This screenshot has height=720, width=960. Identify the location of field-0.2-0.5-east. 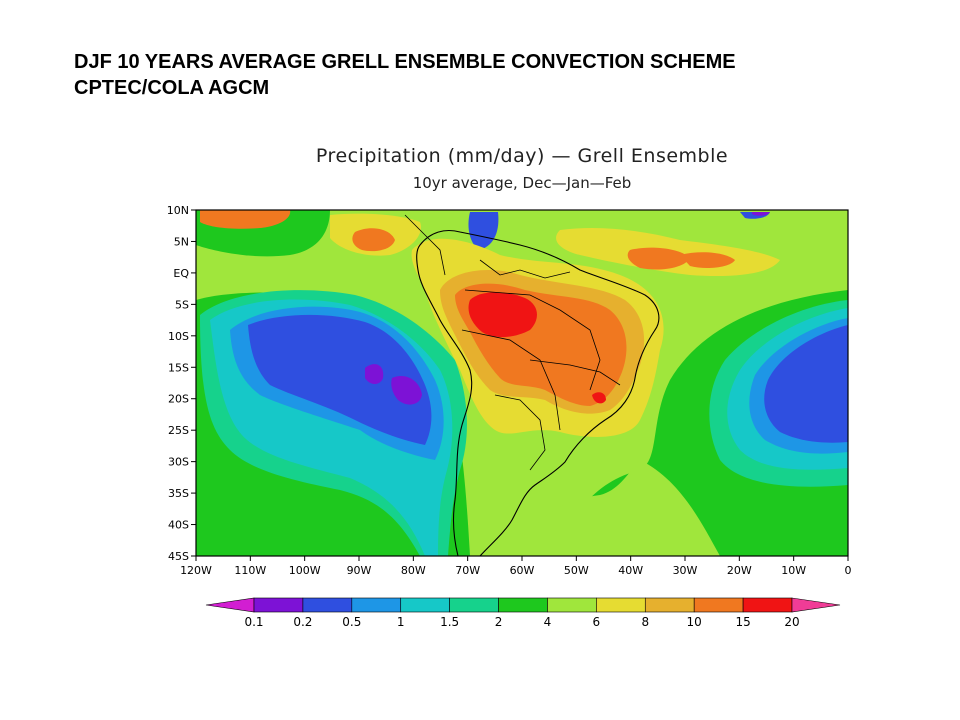
(806, 384).